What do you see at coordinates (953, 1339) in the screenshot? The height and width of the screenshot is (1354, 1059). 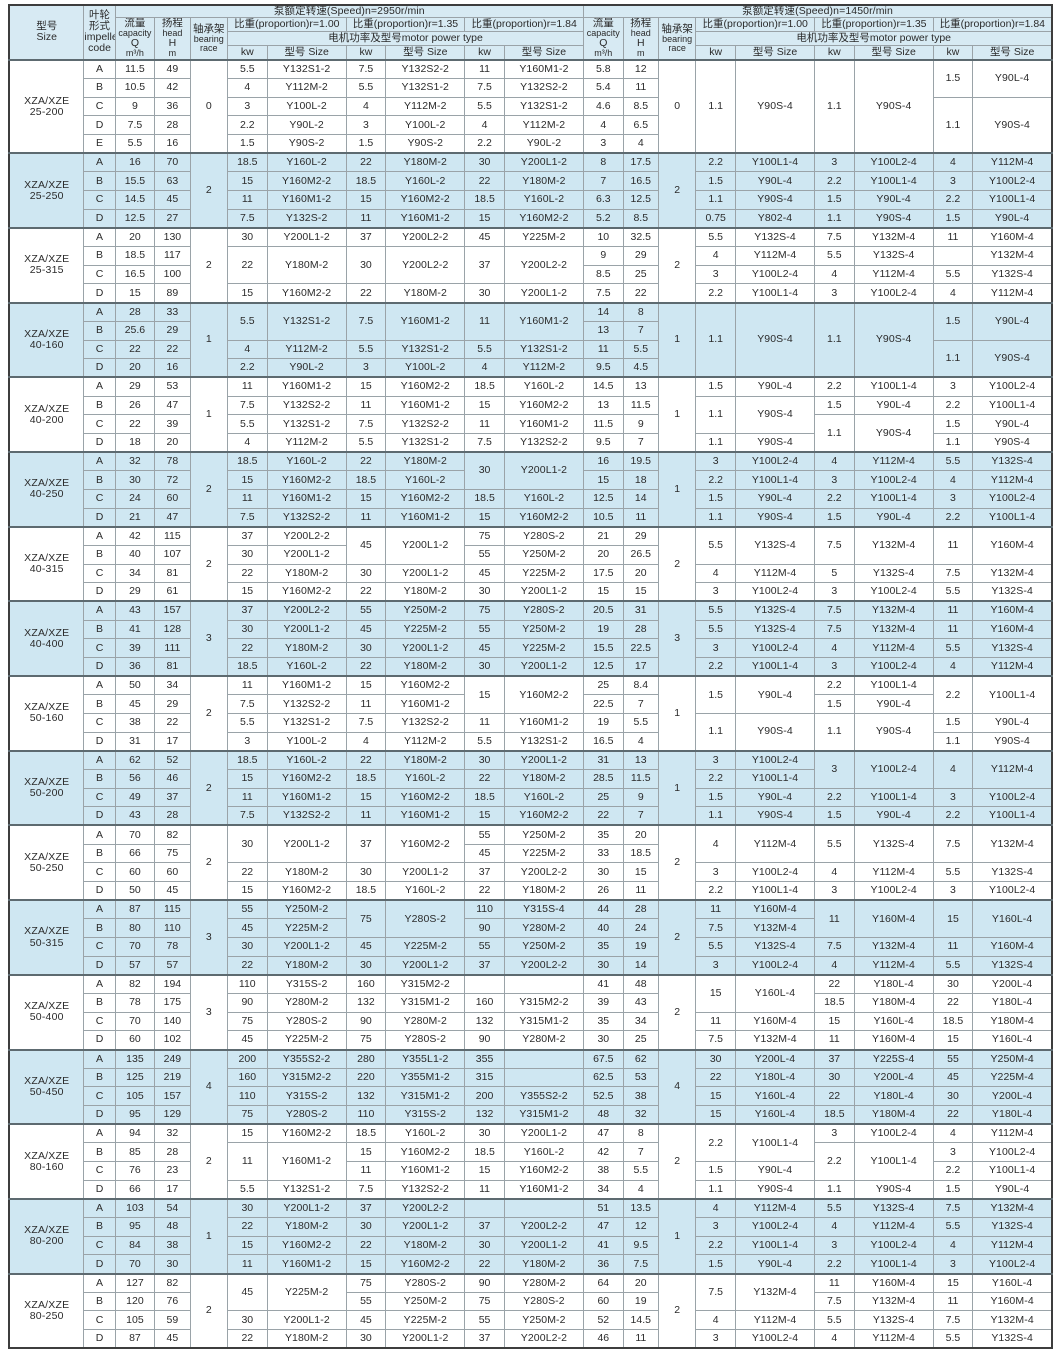 I see `motor-kw-r184-1450: 5.5` at bounding box center [953, 1339].